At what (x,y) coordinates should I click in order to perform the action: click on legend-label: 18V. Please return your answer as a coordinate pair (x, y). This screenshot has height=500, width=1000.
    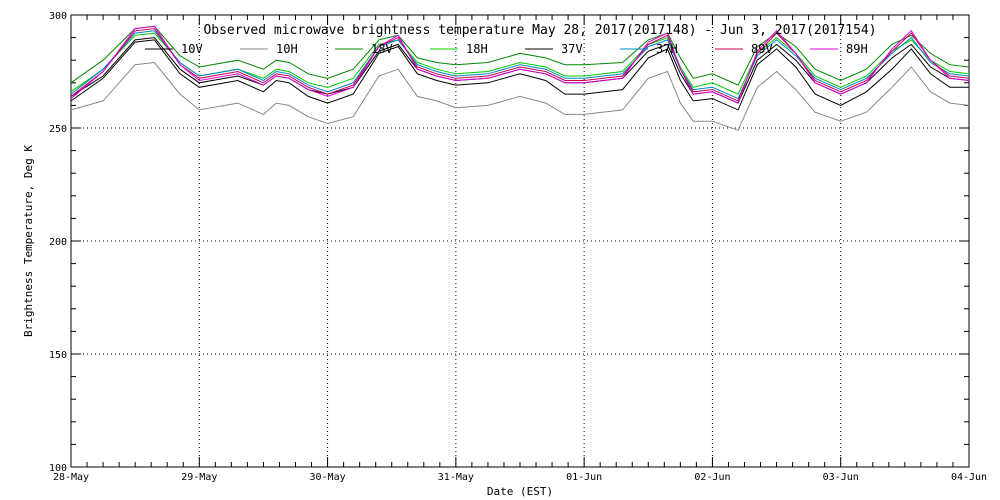
    Looking at the image, I should click on (382, 49).